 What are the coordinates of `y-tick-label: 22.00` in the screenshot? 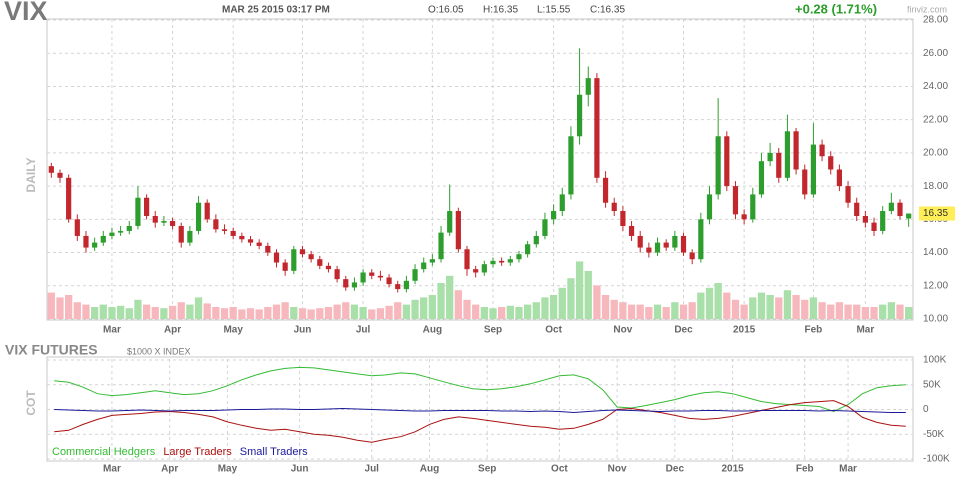 It's located at (935, 119).